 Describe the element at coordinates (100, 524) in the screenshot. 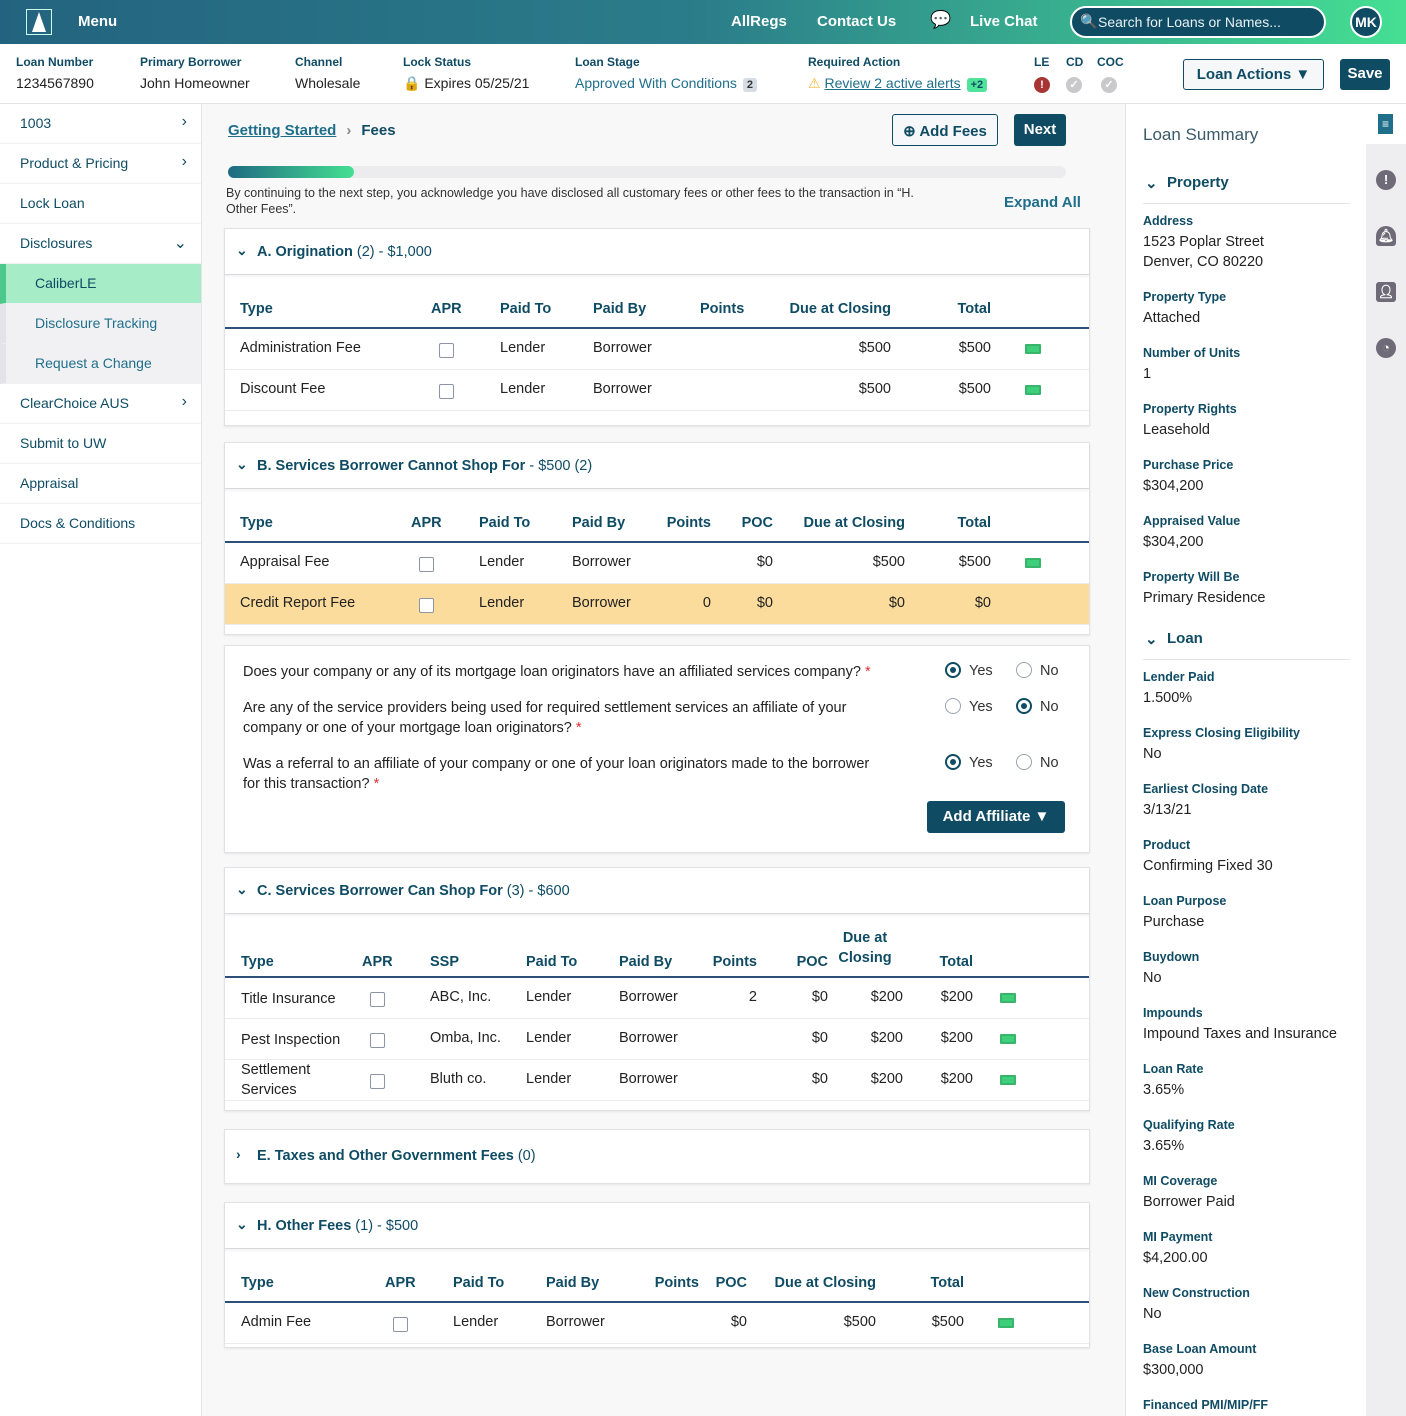

I see `sidebar-item: Docs & Conditions` at that location.